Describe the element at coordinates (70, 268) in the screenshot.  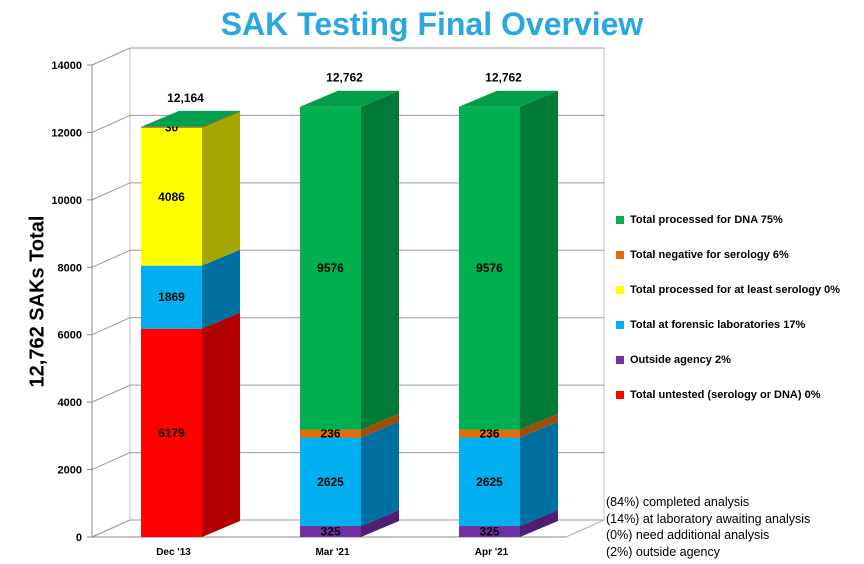
I see `y-tick-label: 8000` at that location.